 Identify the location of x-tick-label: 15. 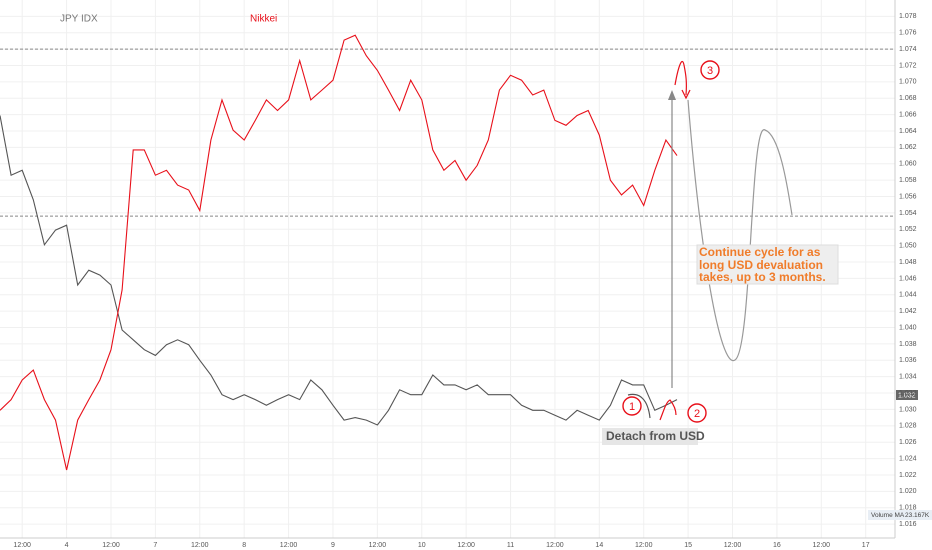
(688, 545).